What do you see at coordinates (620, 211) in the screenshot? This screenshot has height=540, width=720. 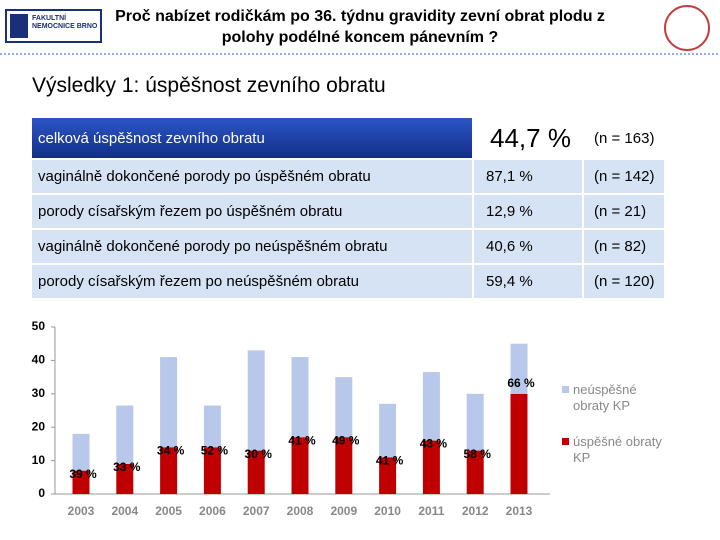 I see `cell-text: (n = 21)` at bounding box center [620, 211].